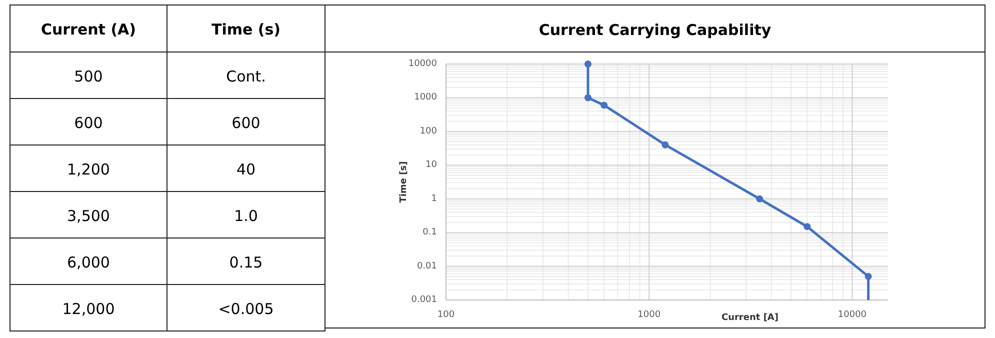  What do you see at coordinates (852, 315) in the screenshot?
I see `x-tick-label: 10000` at bounding box center [852, 315].